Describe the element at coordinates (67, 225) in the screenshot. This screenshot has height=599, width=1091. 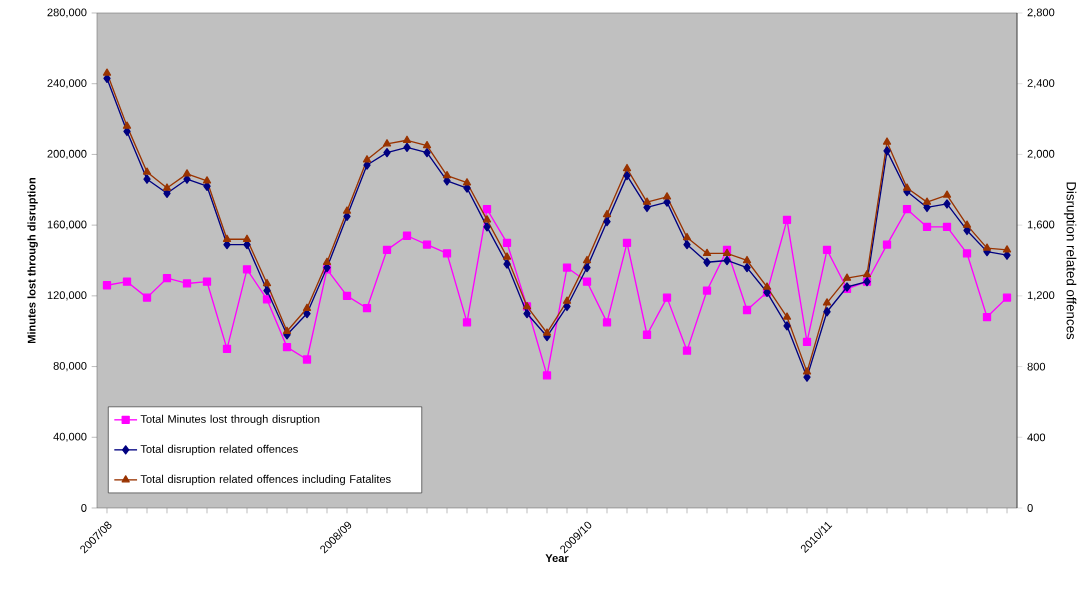
I see `y-tick-label: 160,000` at that location.